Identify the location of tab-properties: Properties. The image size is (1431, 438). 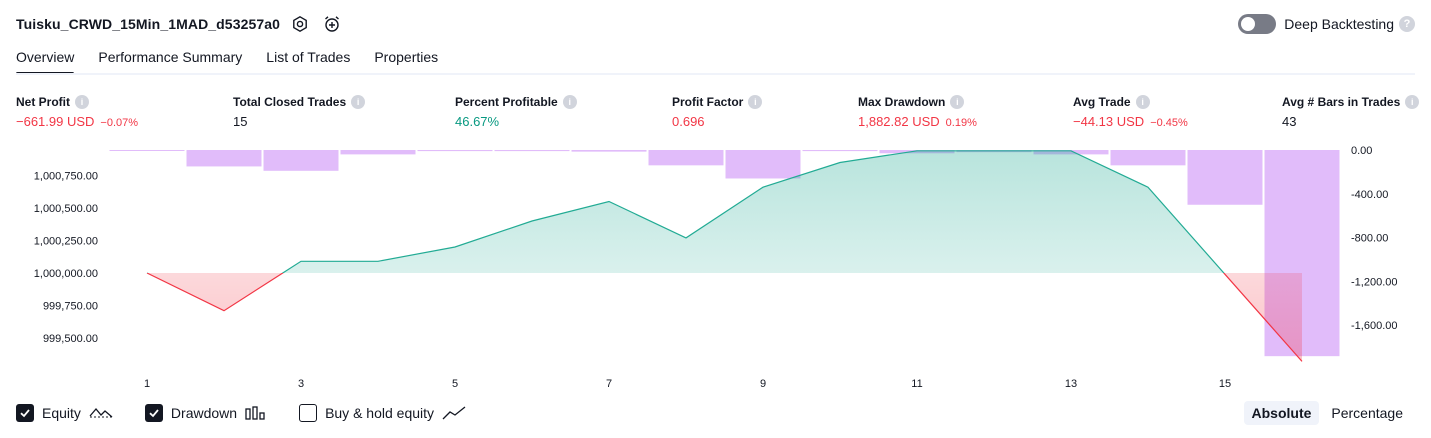
(406, 57).